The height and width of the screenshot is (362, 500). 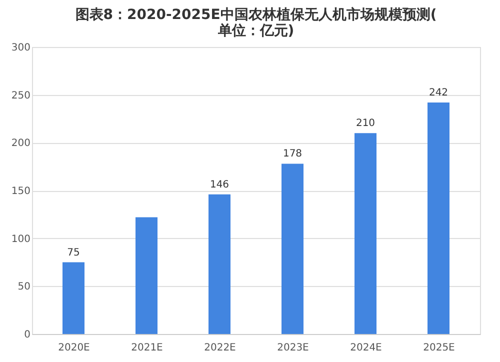 I want to click on y-tick-label: 100, so click(x=20, y=239).